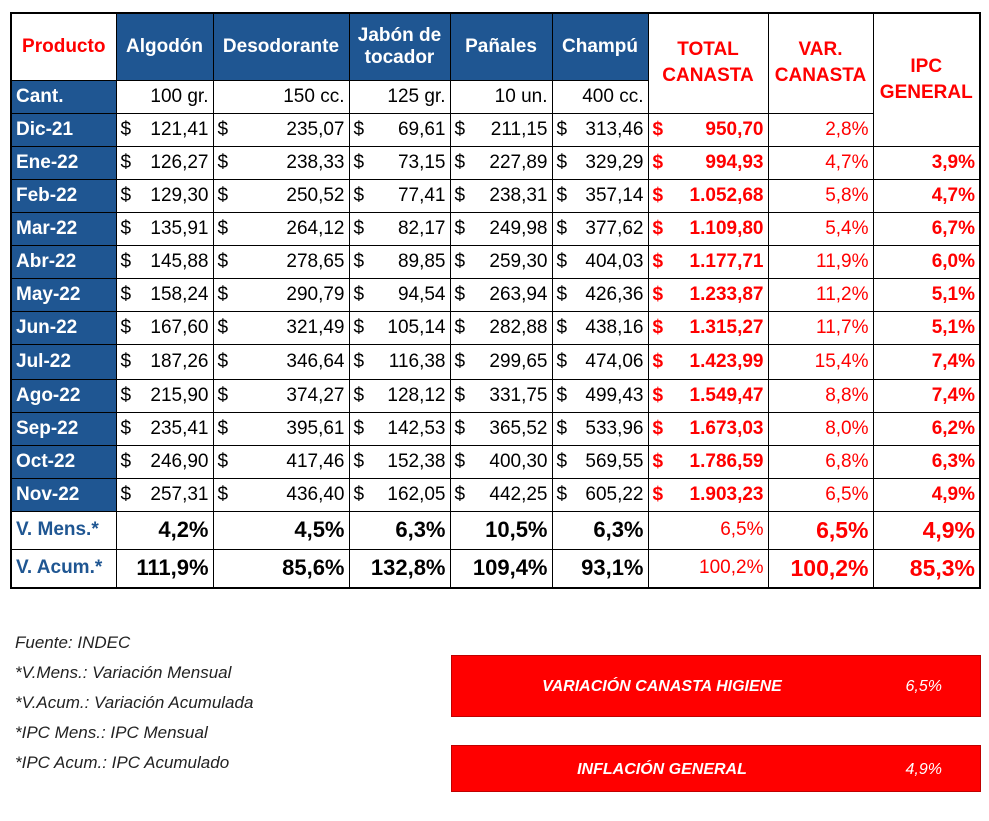 This screenshot has height=821, width=989. What do you see at coordinates (820, 63) in the screenshot?
I see `header-var-canasta: VAR. CANASTA` at bounding box center [820, 63].